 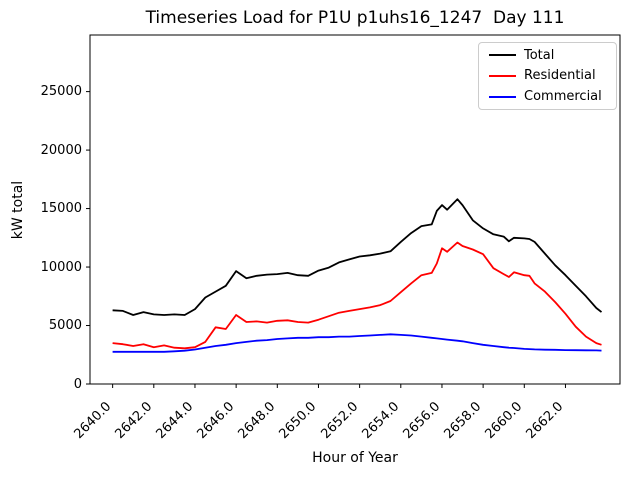 I want to click on legend-item-residential: Residential, so click(x=547, y=75).